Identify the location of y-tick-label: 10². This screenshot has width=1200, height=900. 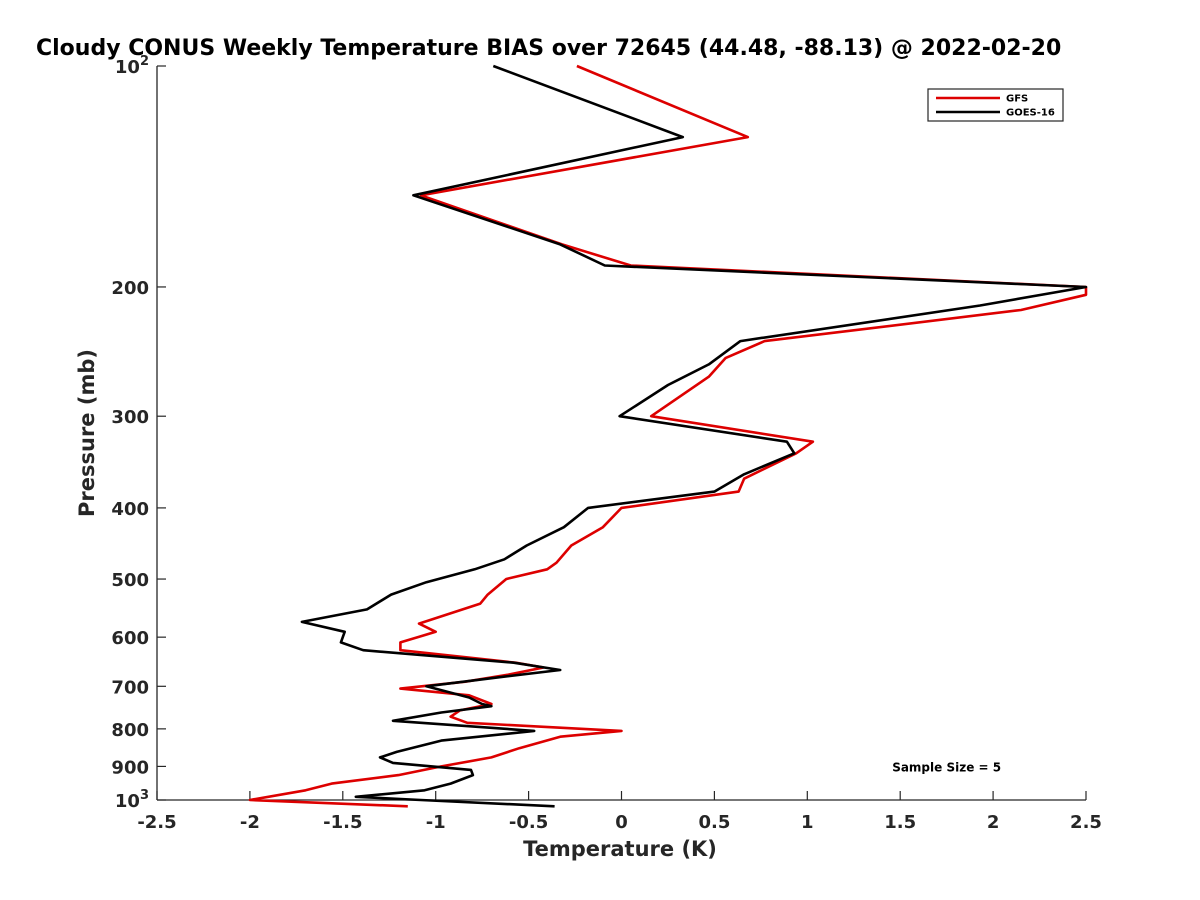
(132, 66).